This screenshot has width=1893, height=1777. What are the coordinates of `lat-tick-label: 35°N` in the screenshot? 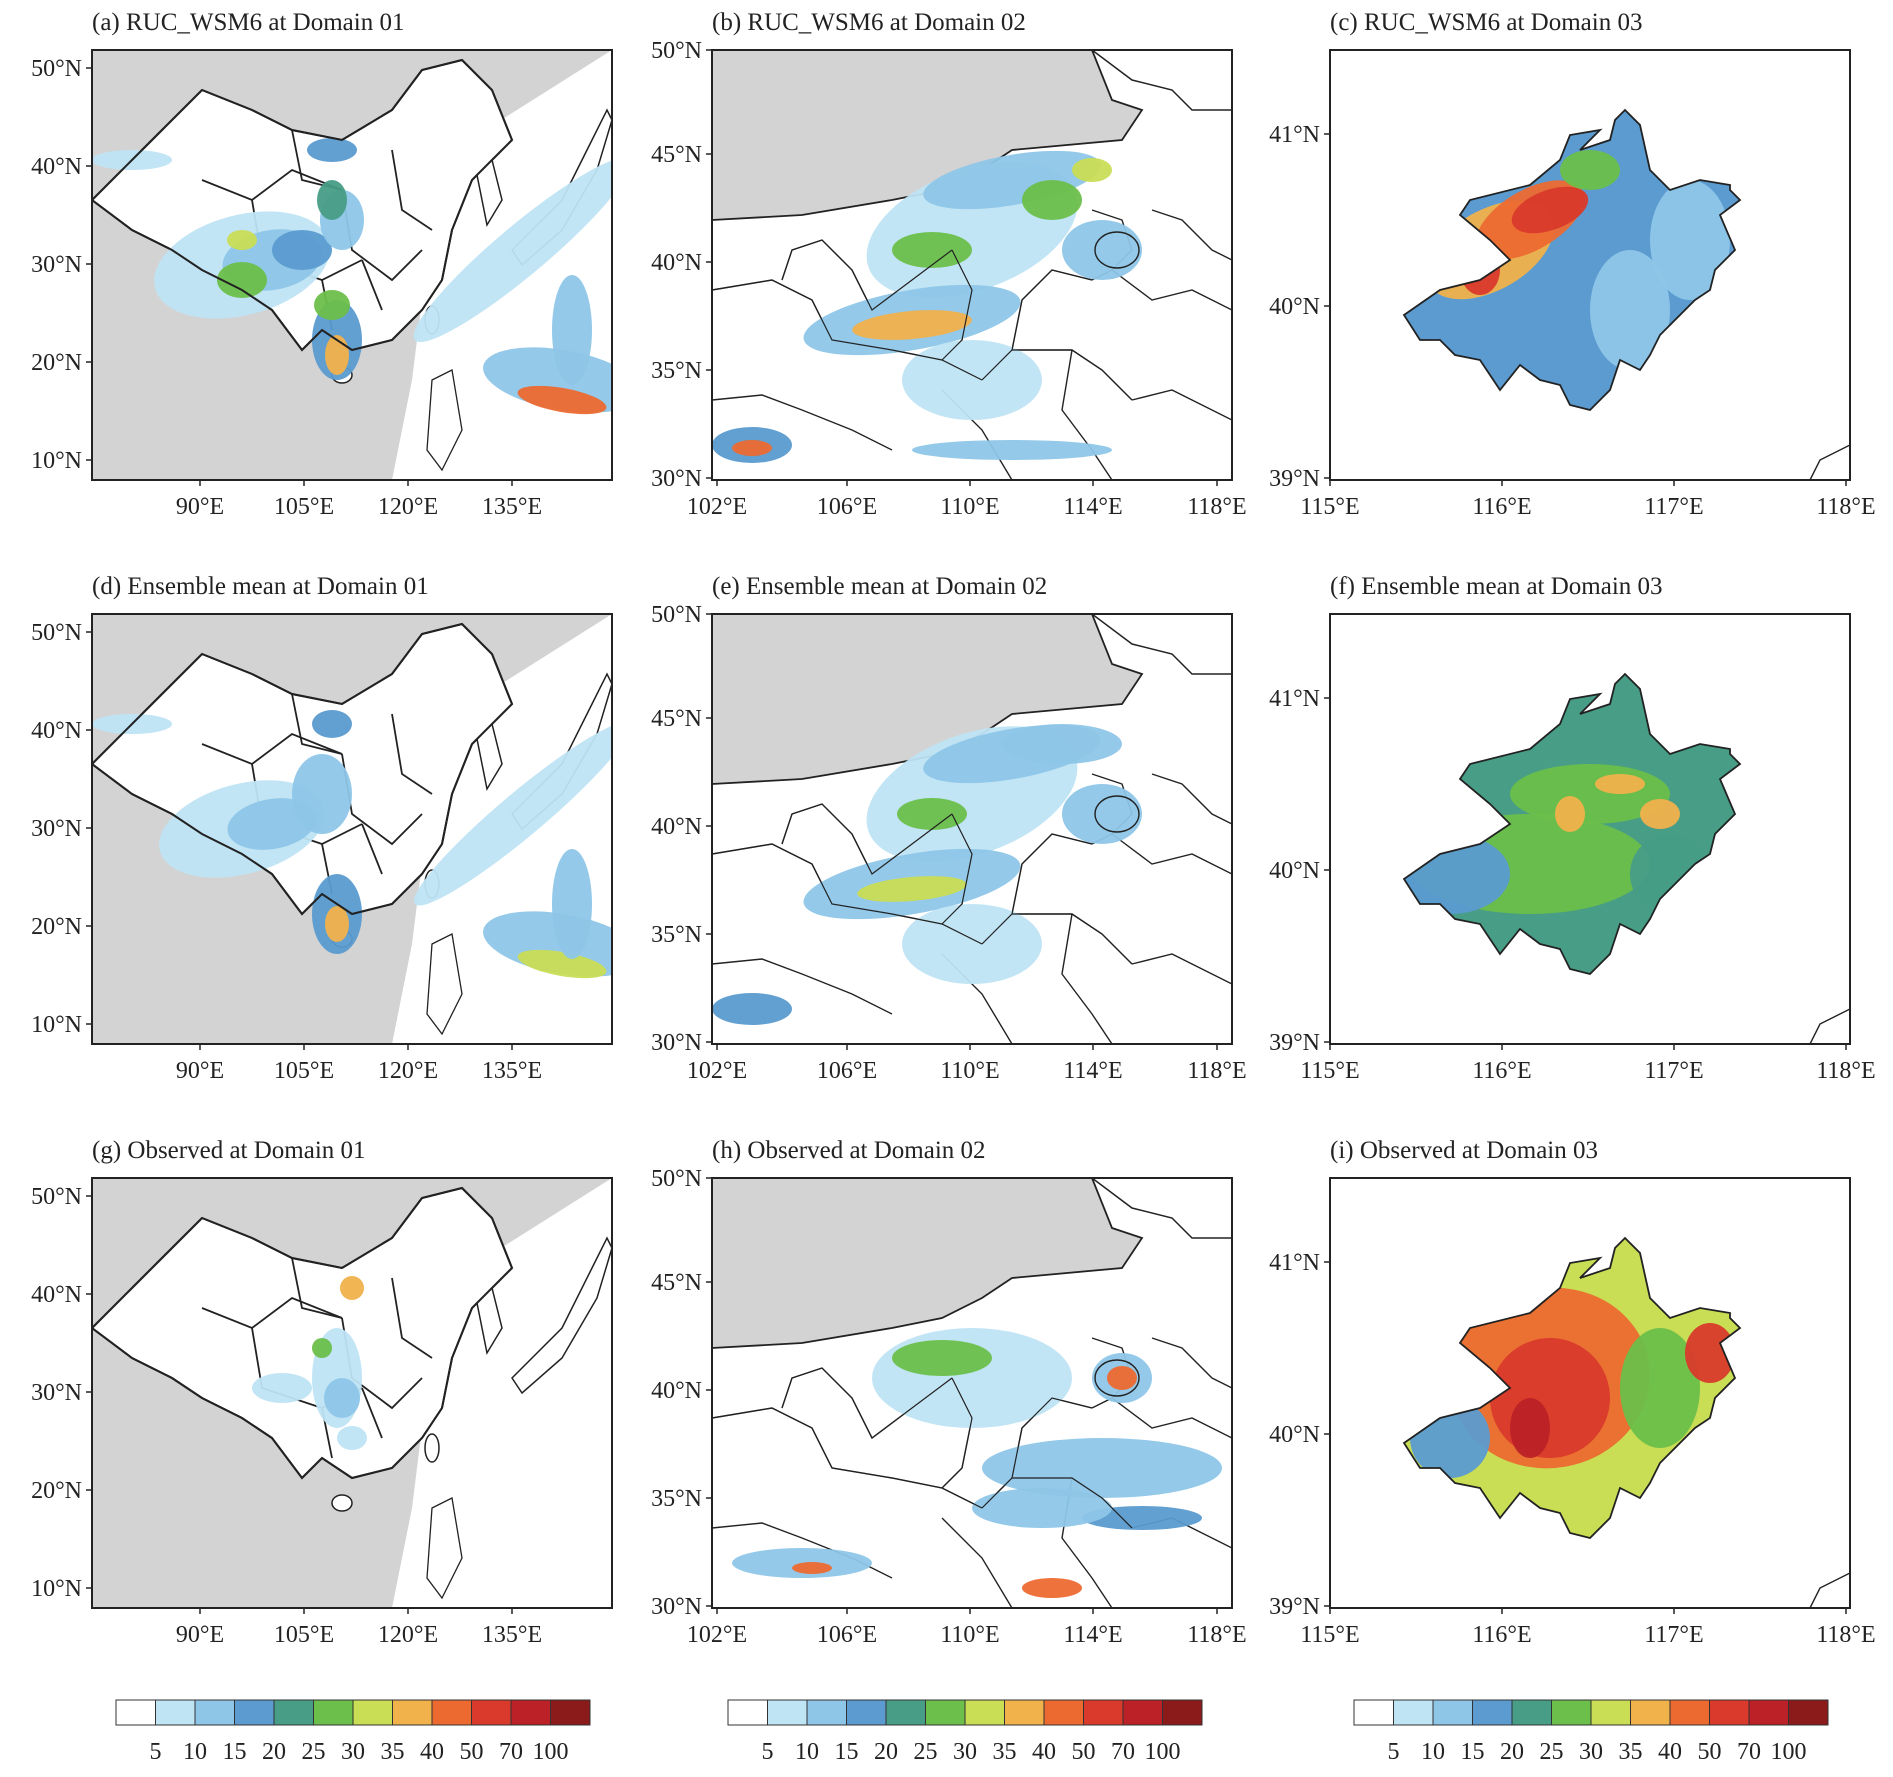 It's located at (676, 935).